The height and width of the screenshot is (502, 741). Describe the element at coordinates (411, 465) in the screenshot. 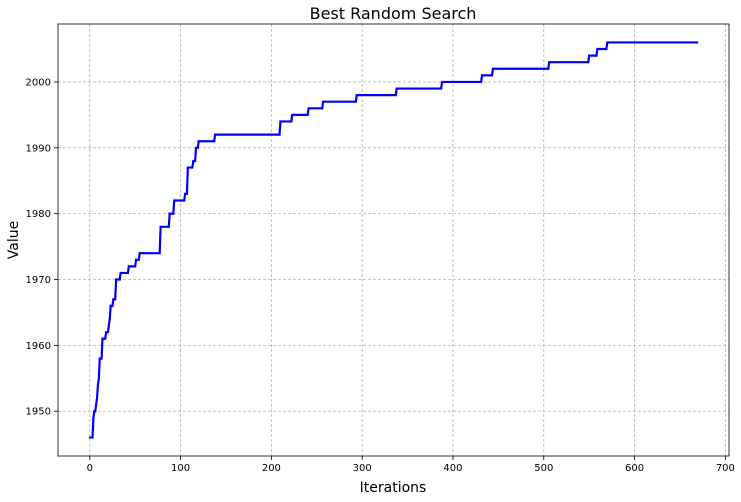

I see `x-axis-ticks: 0 100 200 300 400 500 600 700` at that location.